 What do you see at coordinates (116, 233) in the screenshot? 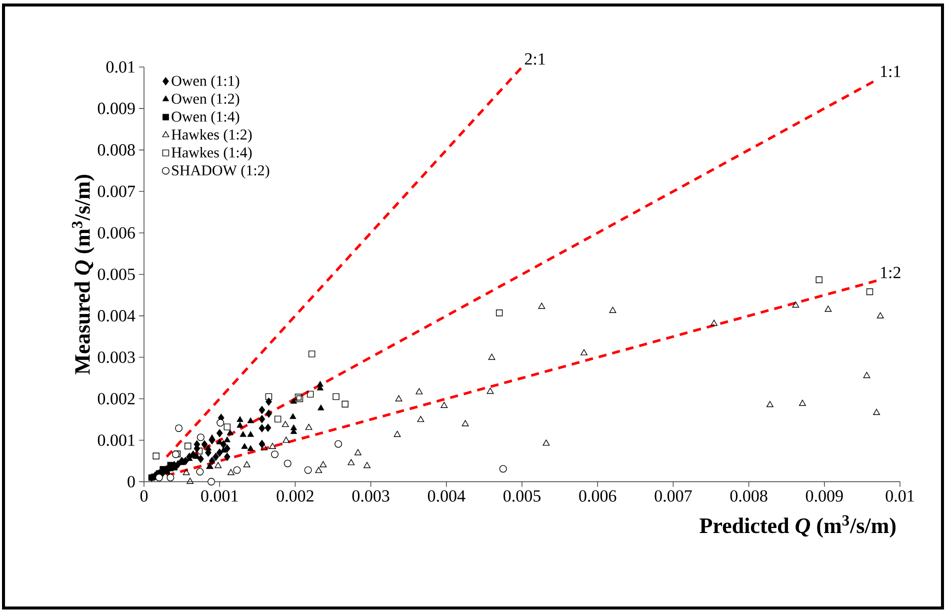
I see `y-tick-label: 0.006` at bounding box center [116, 233].